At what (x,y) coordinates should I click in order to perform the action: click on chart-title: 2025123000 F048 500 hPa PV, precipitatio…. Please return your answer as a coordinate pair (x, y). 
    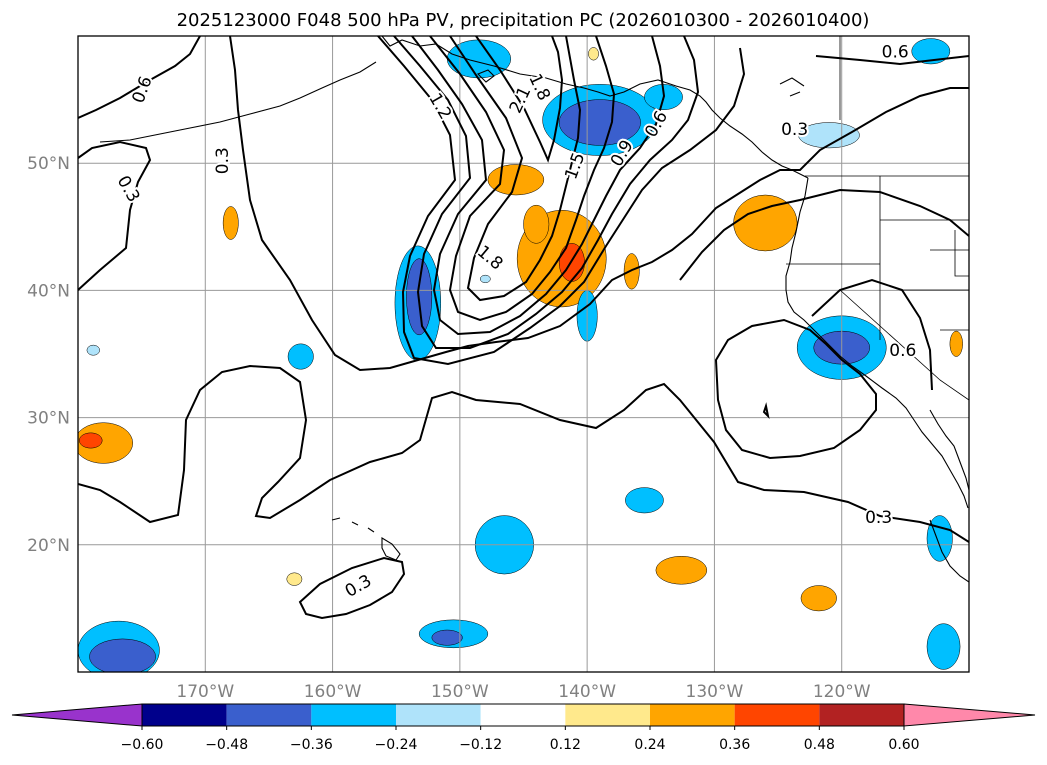
    Looking at the image, I should click on (523, 20).